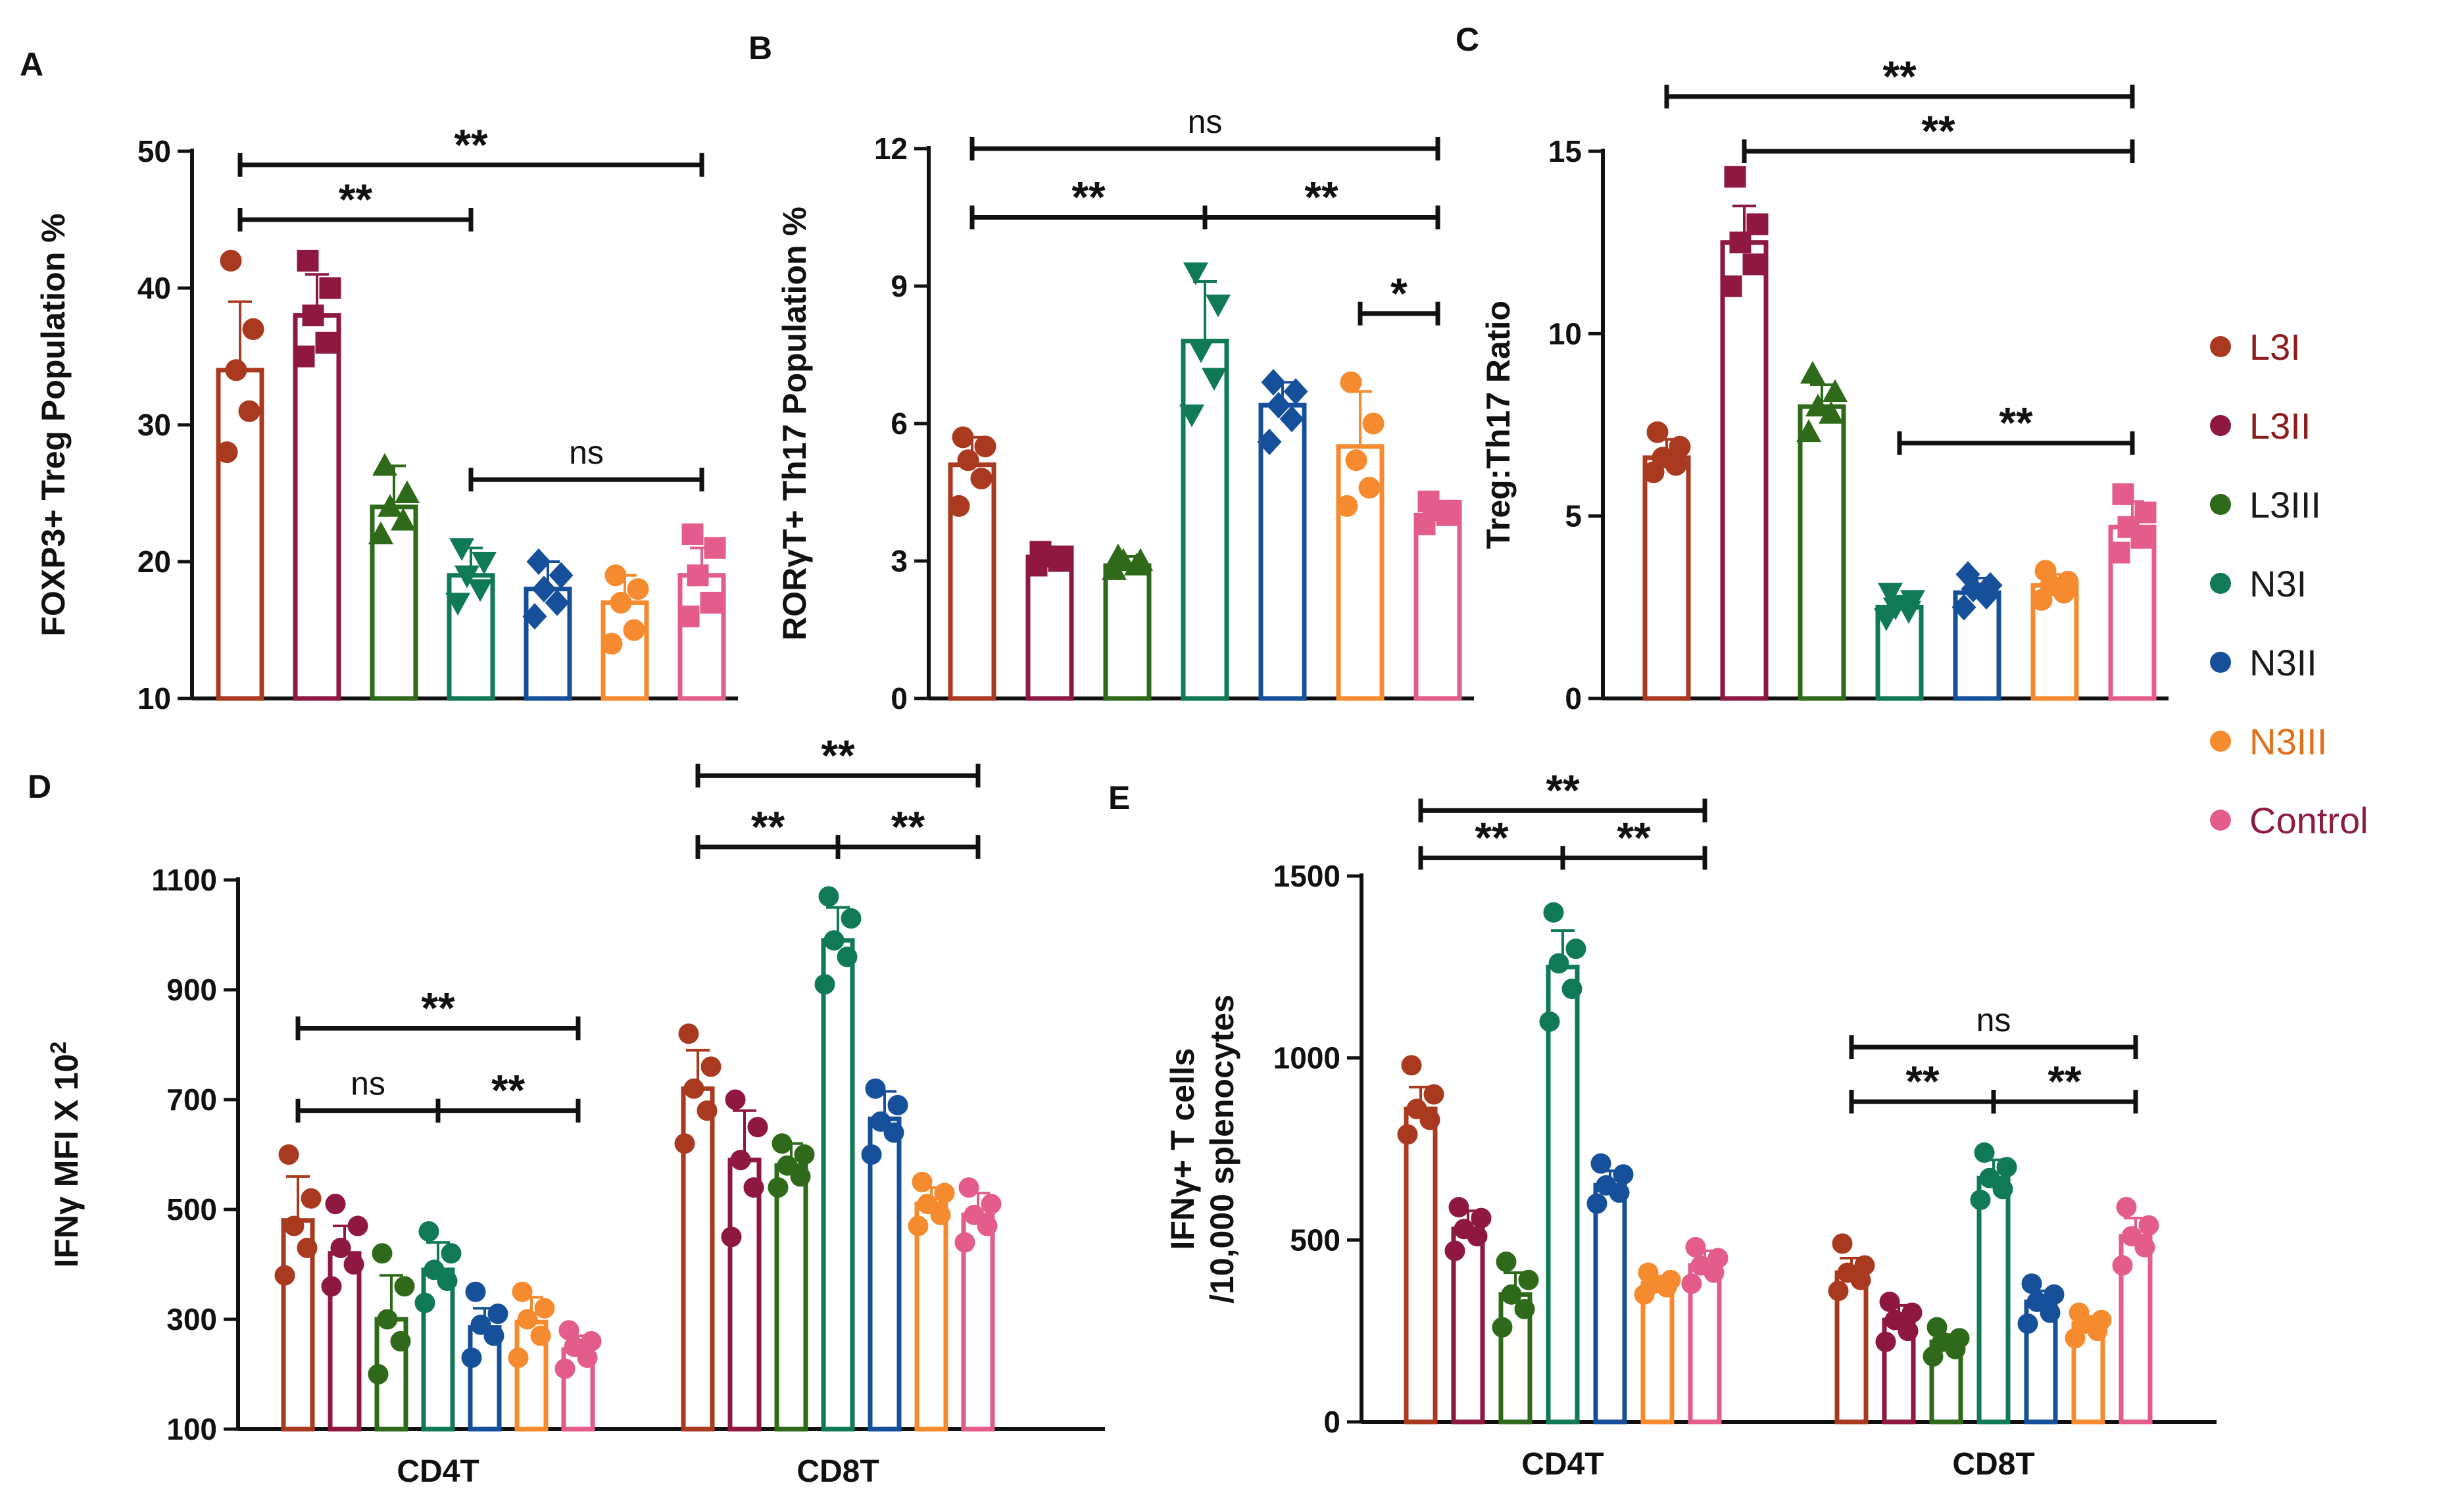 The height and width of the screenshot is (1512, 2452). What do you see at coordinates (191, 1209) in the screenshot?
I see `y-tick-label: 500` at bounding box center [191, 1209].